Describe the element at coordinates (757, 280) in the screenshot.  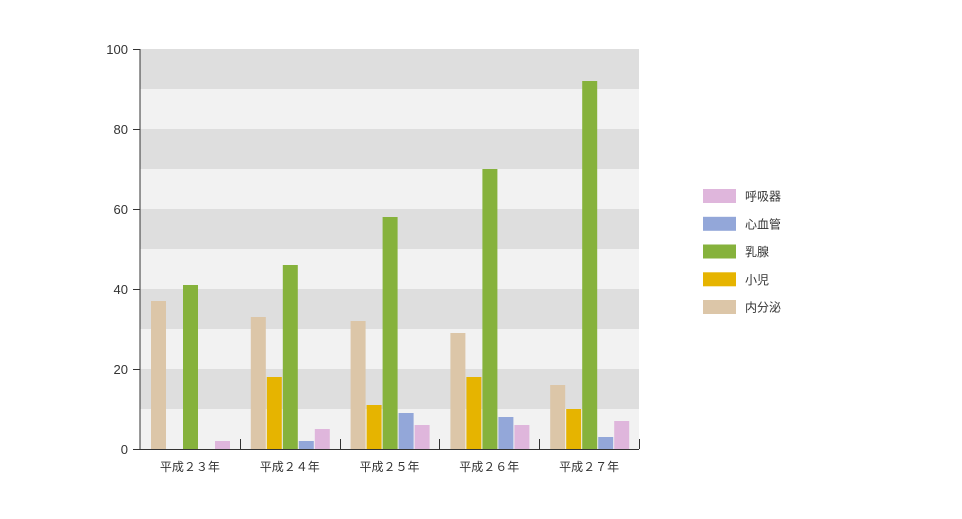
I see `legend-label: 小児` at that location.